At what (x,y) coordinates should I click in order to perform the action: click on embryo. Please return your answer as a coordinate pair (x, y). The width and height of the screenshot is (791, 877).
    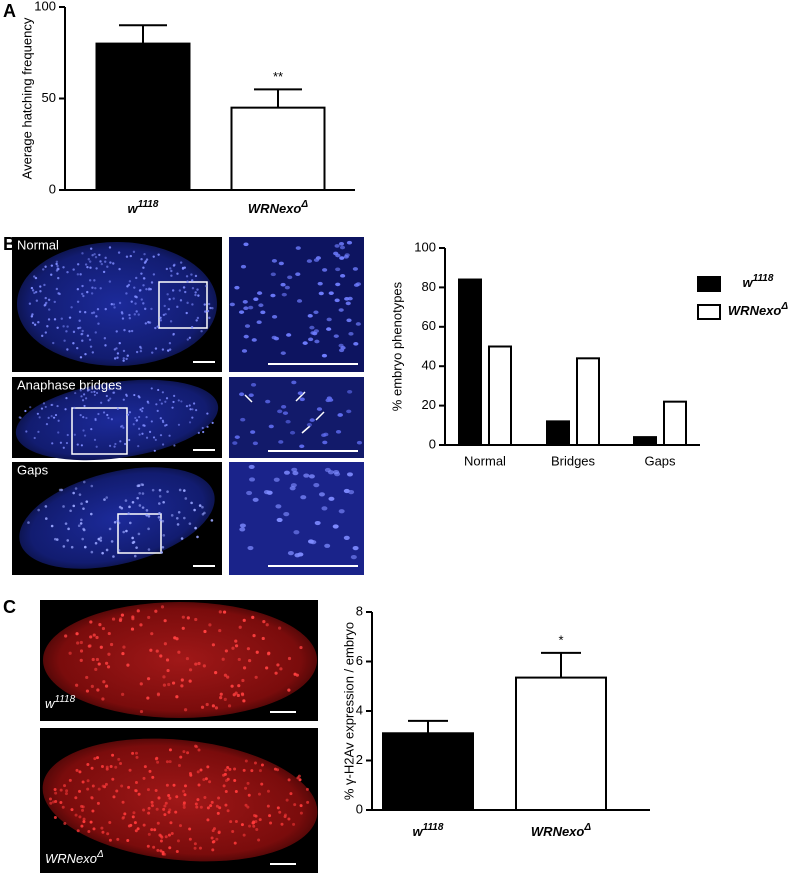
    Looking at the image, I should click on (180, 800).